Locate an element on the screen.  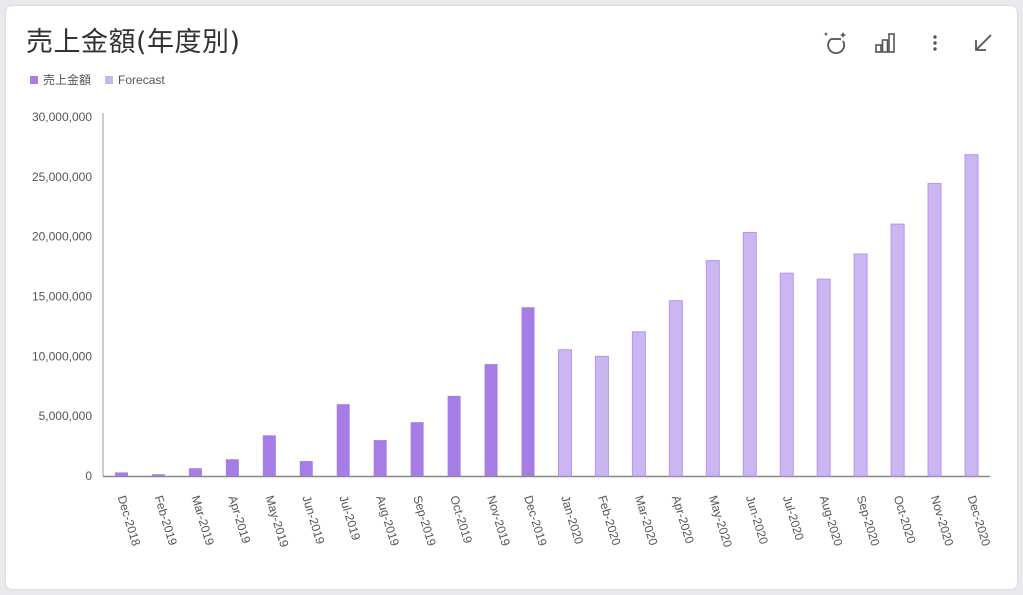
x-tick-label: Aug-2019 is located at coordinates (387, 521).